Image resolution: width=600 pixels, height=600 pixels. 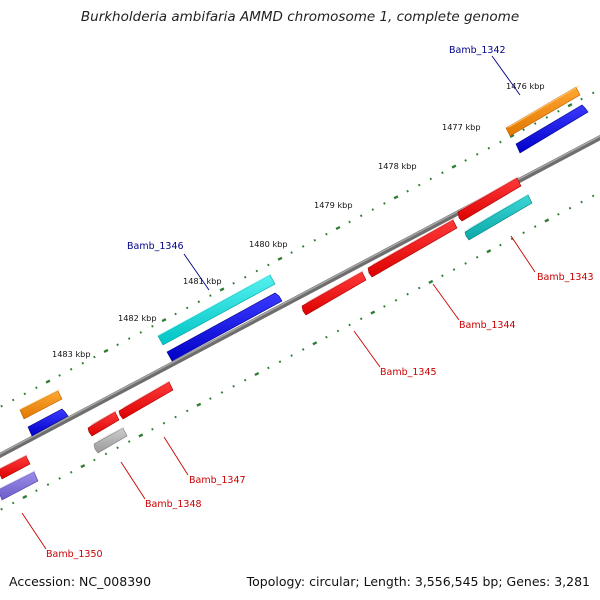 I want to click on gene-label-bamb-1347: Bamb_1347, so click(x=217, y=480).